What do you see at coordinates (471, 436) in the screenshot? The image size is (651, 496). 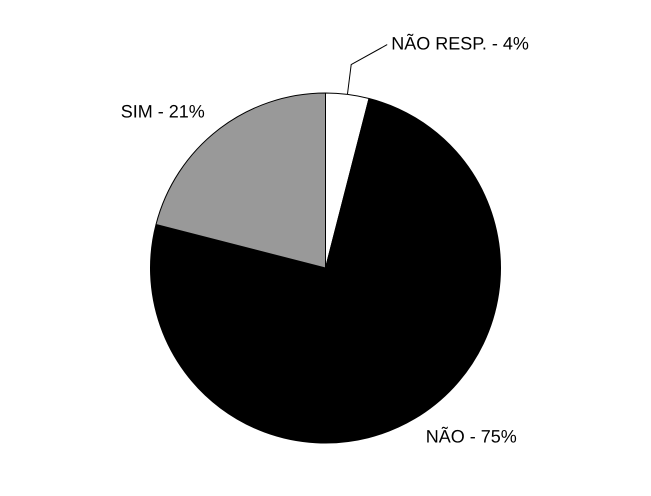 I see `slice-label: NÃO - 75%` at bounding box center [471, 436].